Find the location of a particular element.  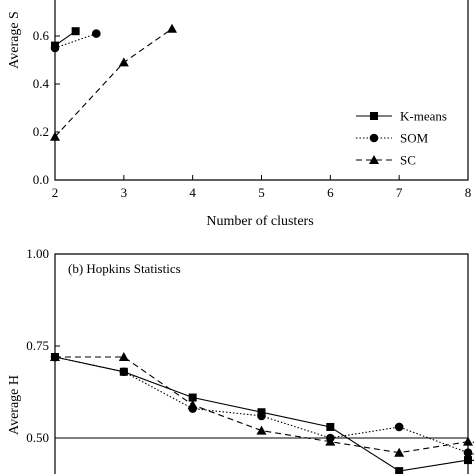

legend-label-sc: SC is located at coordinates (408, 160).